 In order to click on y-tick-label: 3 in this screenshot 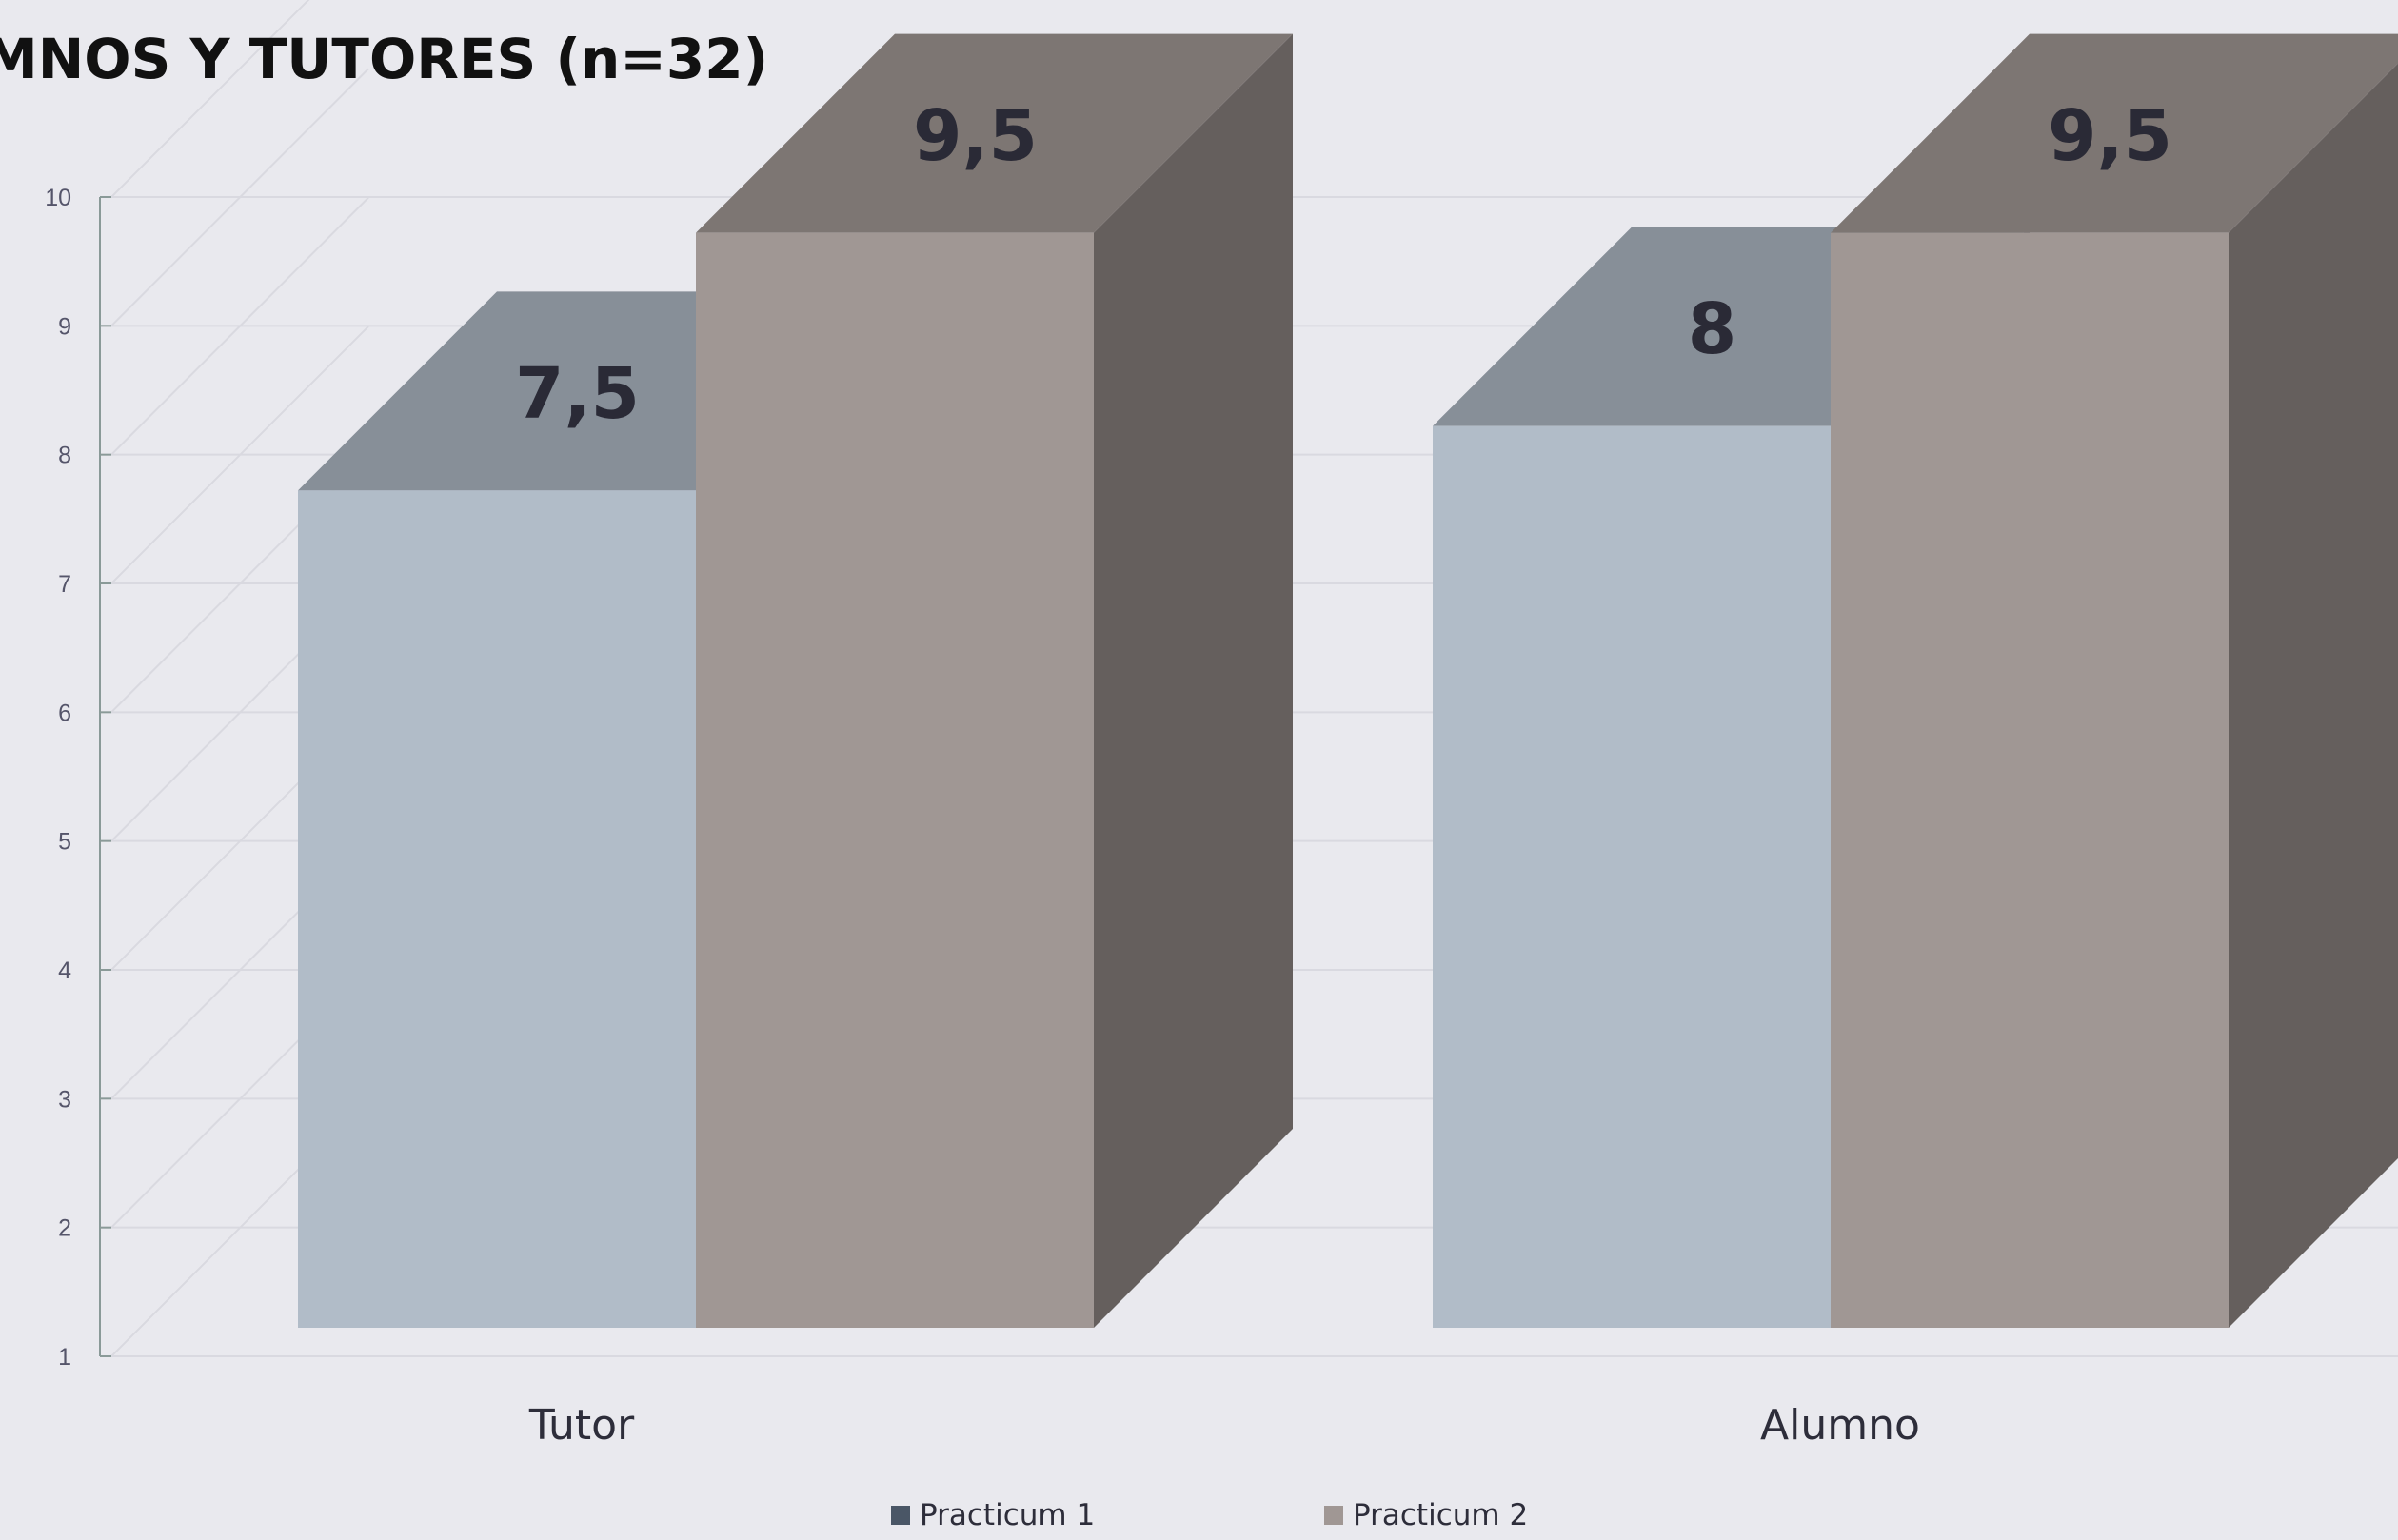, I will do `click(64, 1099)`.